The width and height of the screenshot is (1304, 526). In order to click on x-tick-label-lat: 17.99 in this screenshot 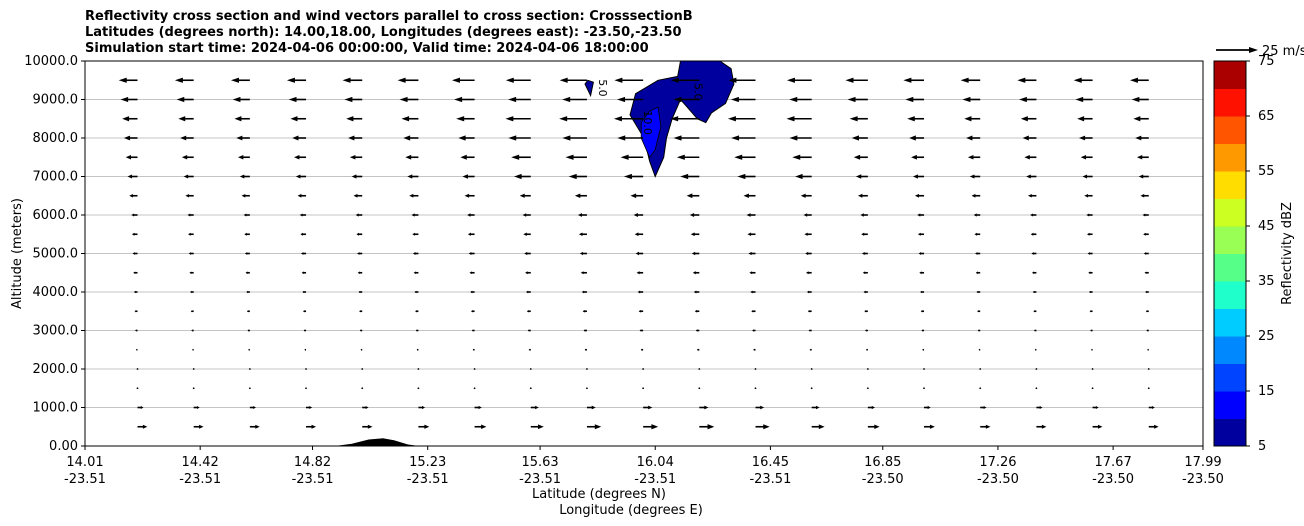, I will do `click(1202, 462)`.